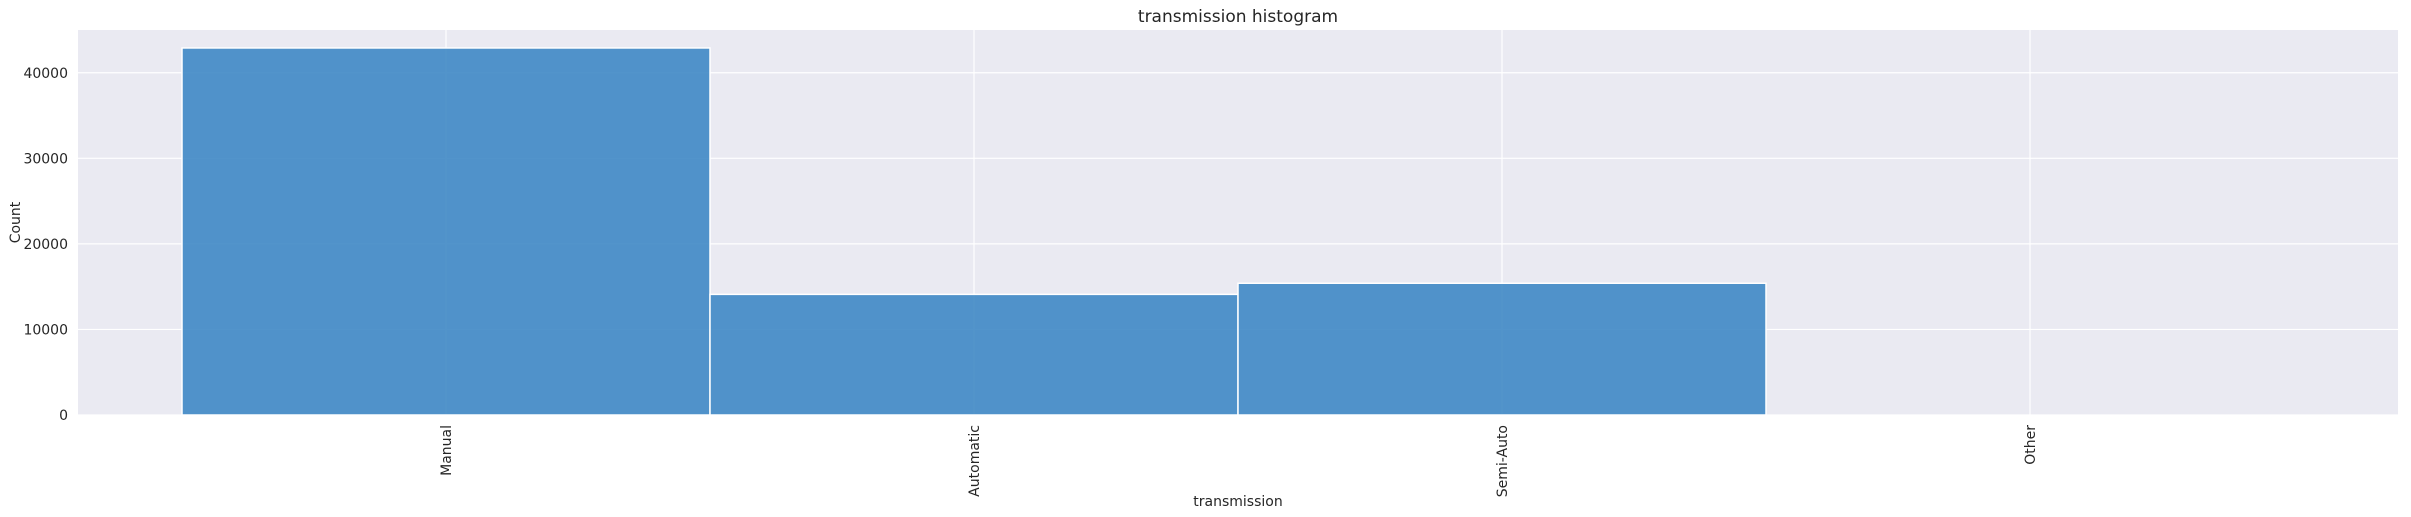  Describe the element at coordinates (1502, 349) in the screenshot. I see `bar-semi-auto` at that location.